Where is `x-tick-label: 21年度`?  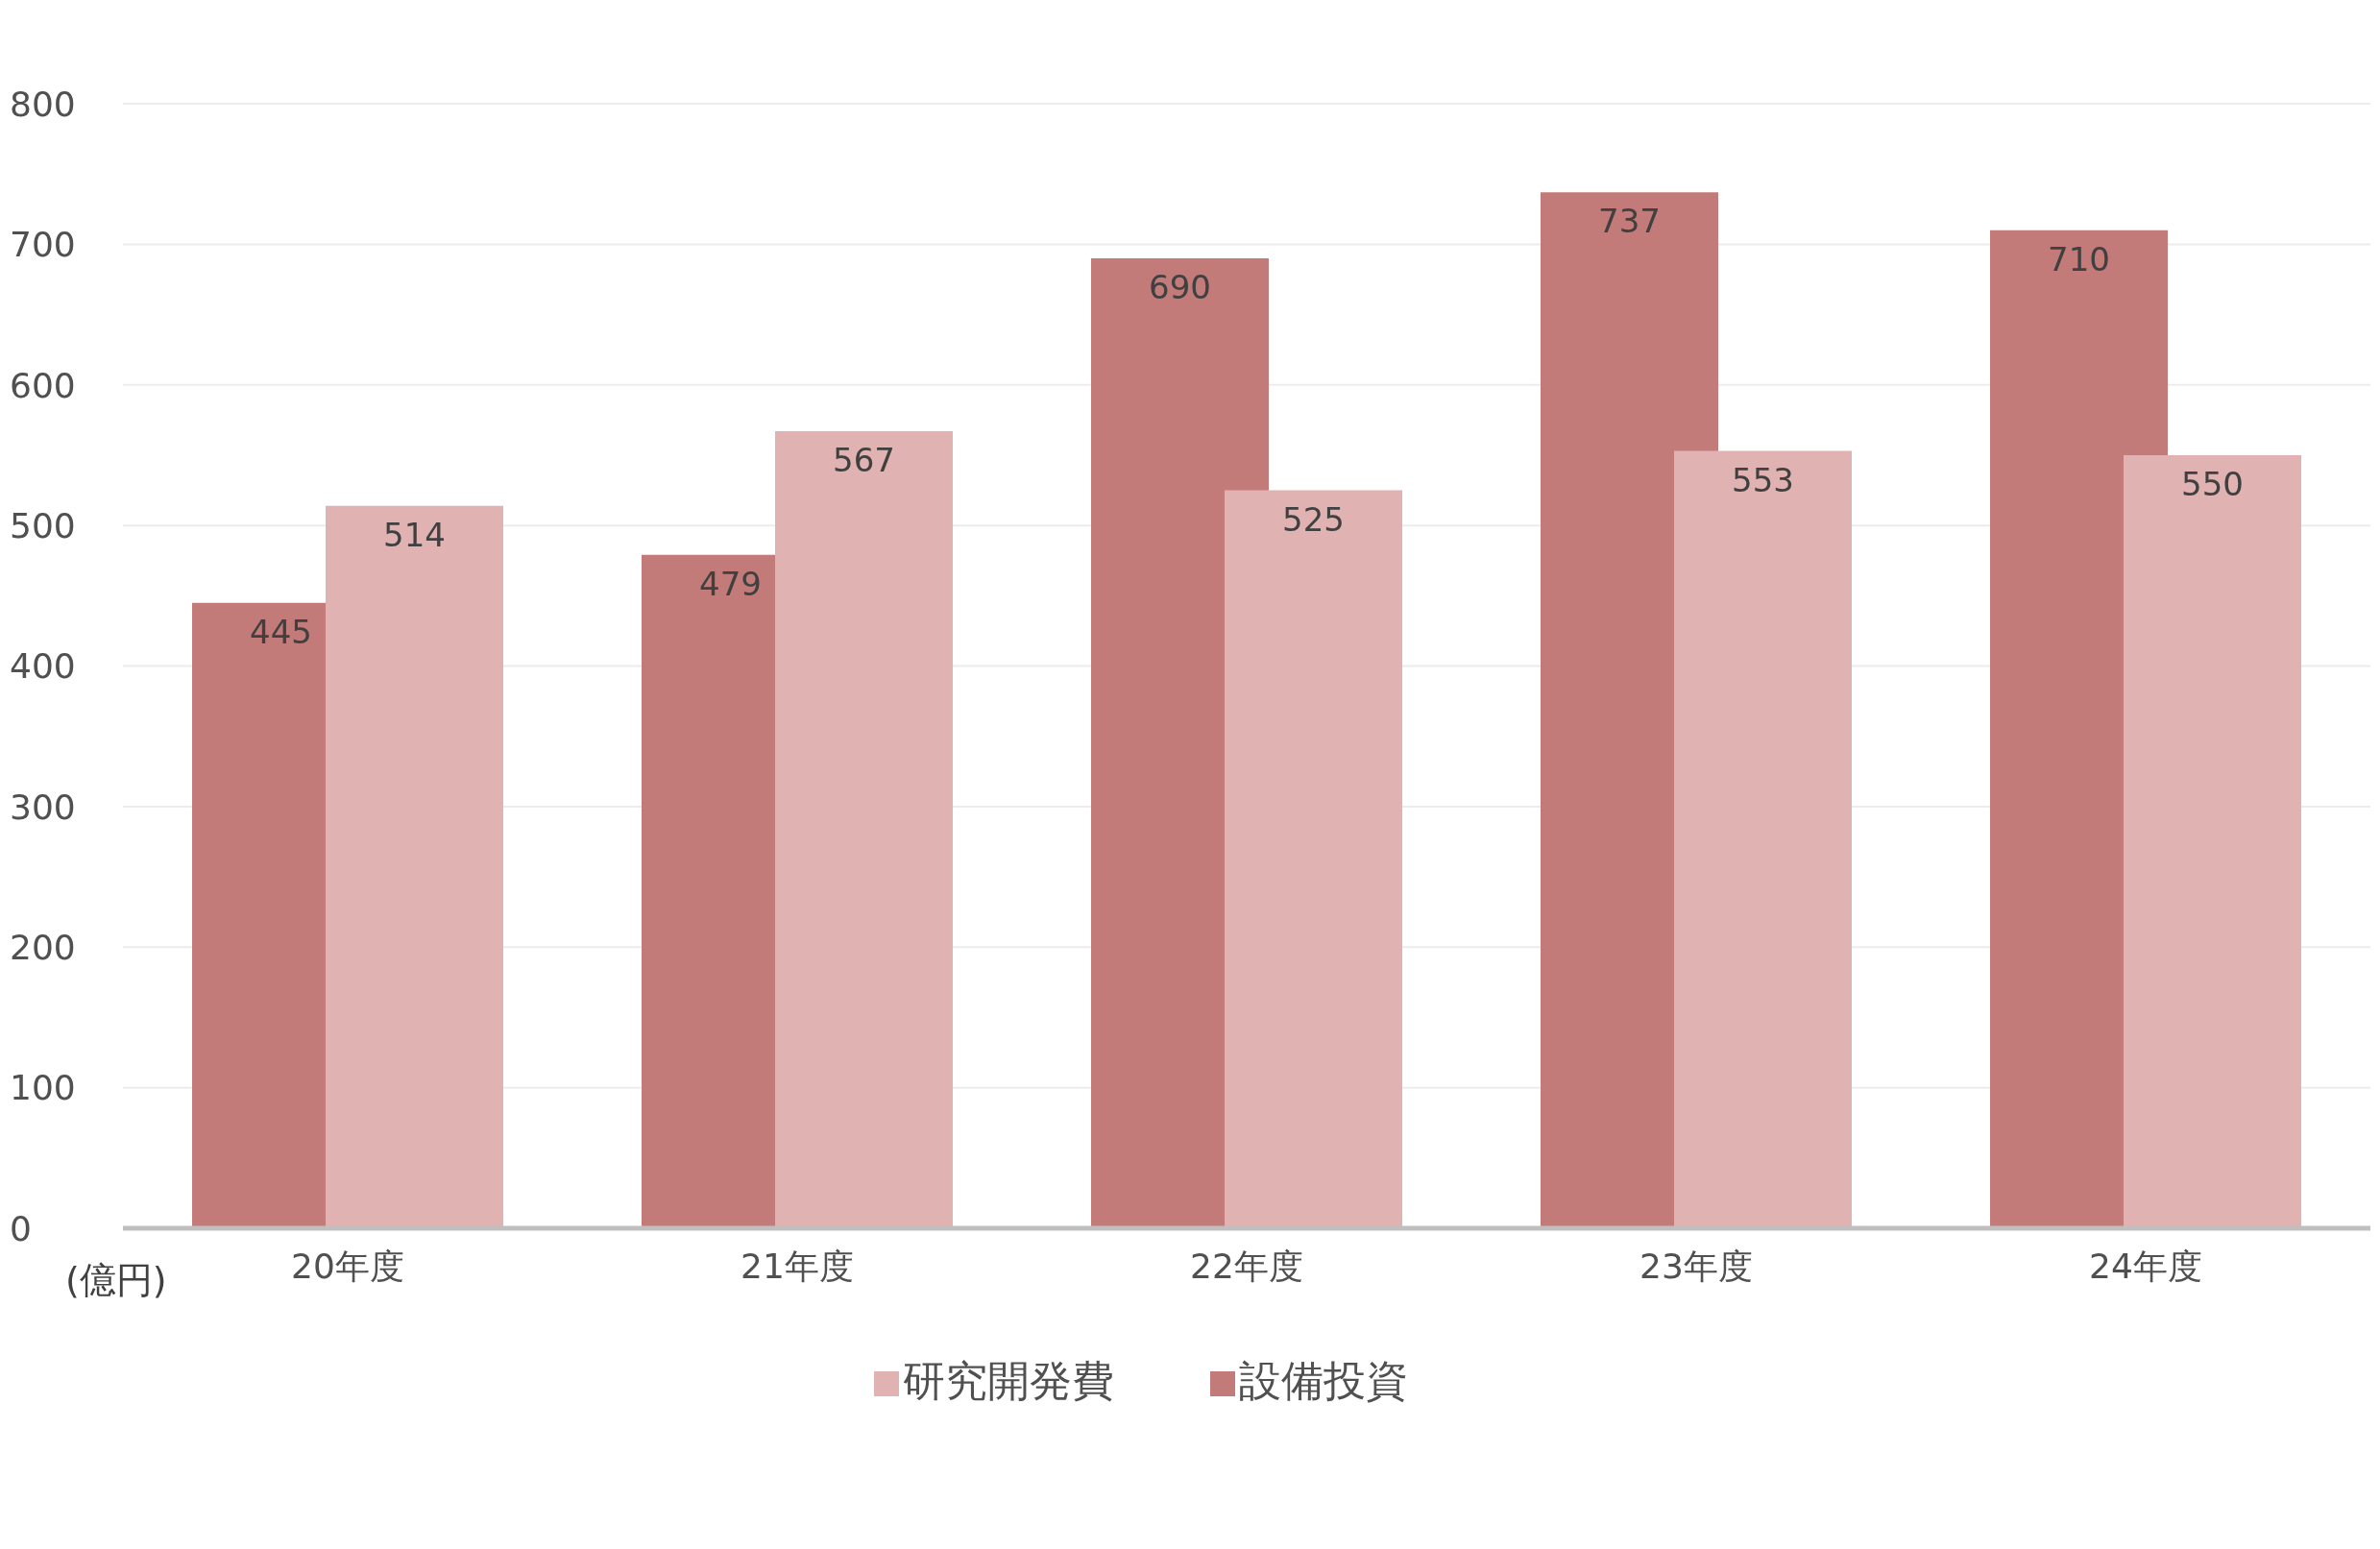
x-tick-label: 21年度 is located at coordinates (798, 1266).